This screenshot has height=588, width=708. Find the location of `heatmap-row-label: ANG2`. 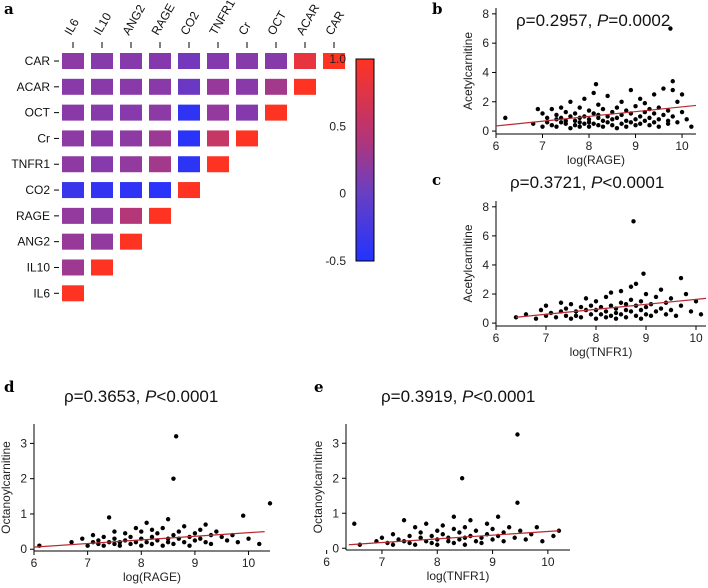

heatmap-row-label: ANG2 is located at coordinates (33, 242).